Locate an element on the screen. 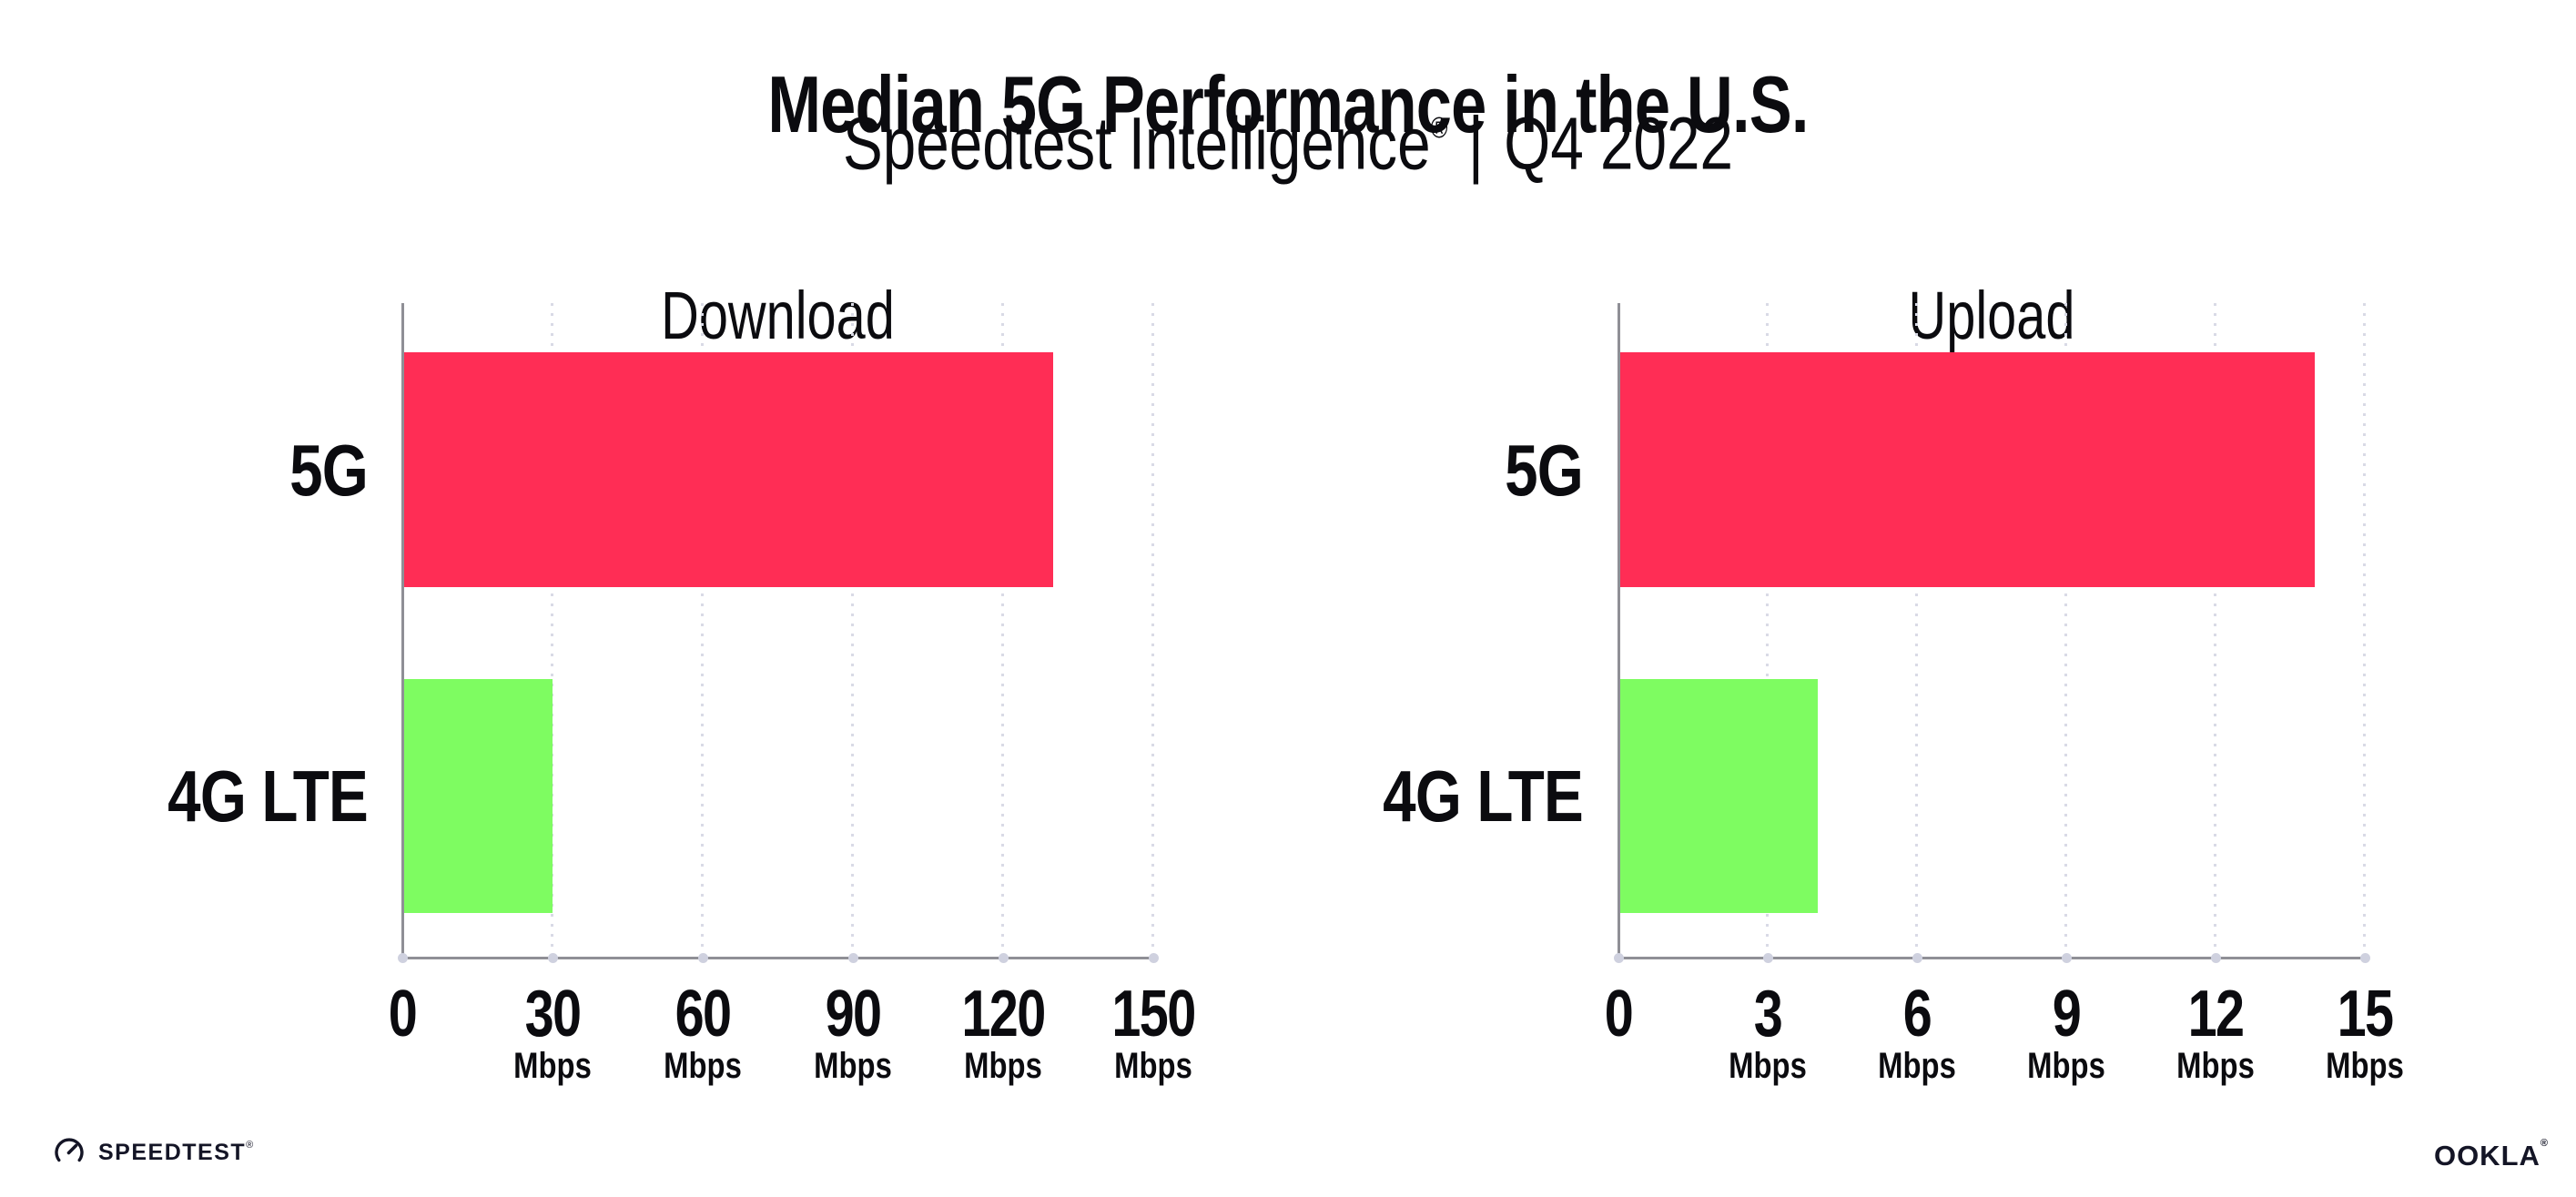 The width and height of the screenshot is (2576, 1197). bar-5g-download is located at coordinates (728, 470).